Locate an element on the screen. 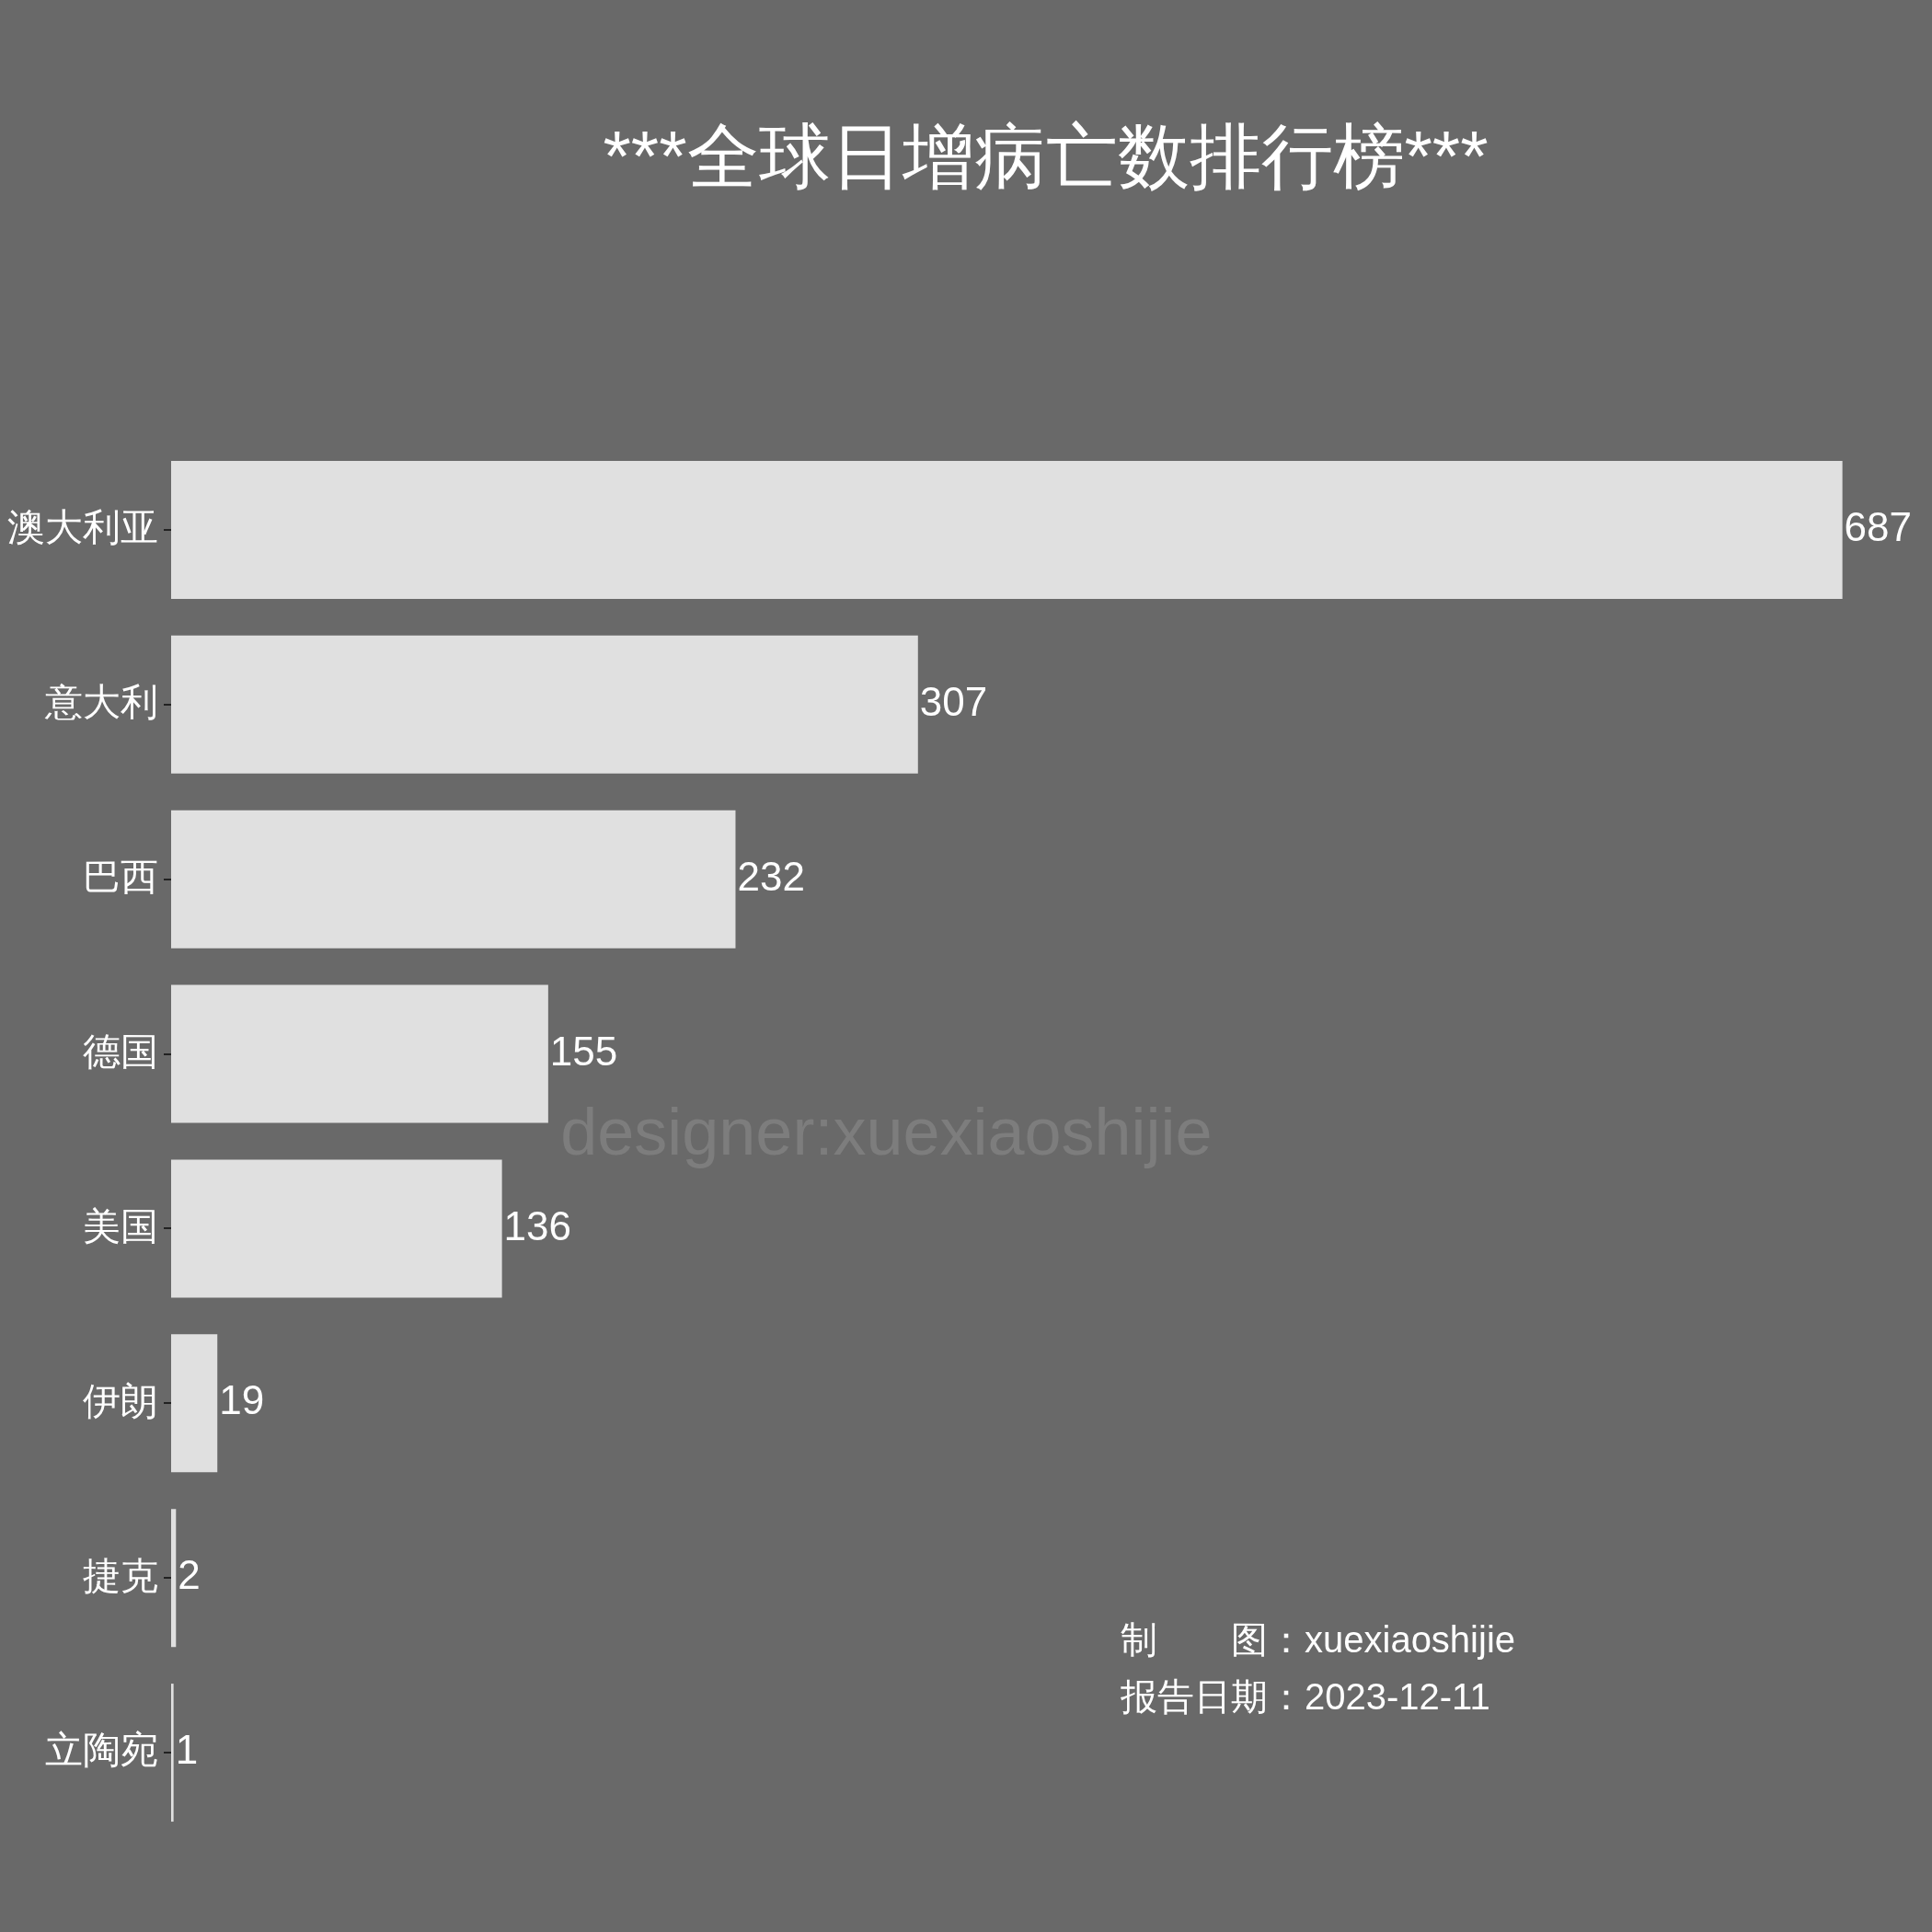 The width and height of the screenshot is (1932, 1932). data-label: 1 is located at coordinates (187, 1750).